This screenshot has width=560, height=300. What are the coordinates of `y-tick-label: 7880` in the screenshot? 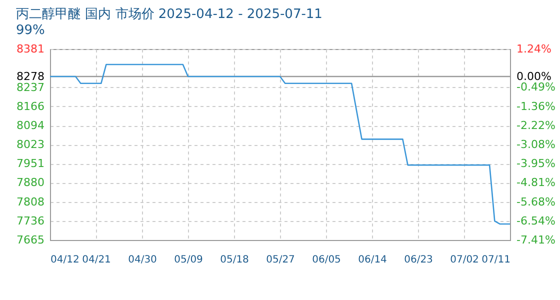 It's located at (30, 183).